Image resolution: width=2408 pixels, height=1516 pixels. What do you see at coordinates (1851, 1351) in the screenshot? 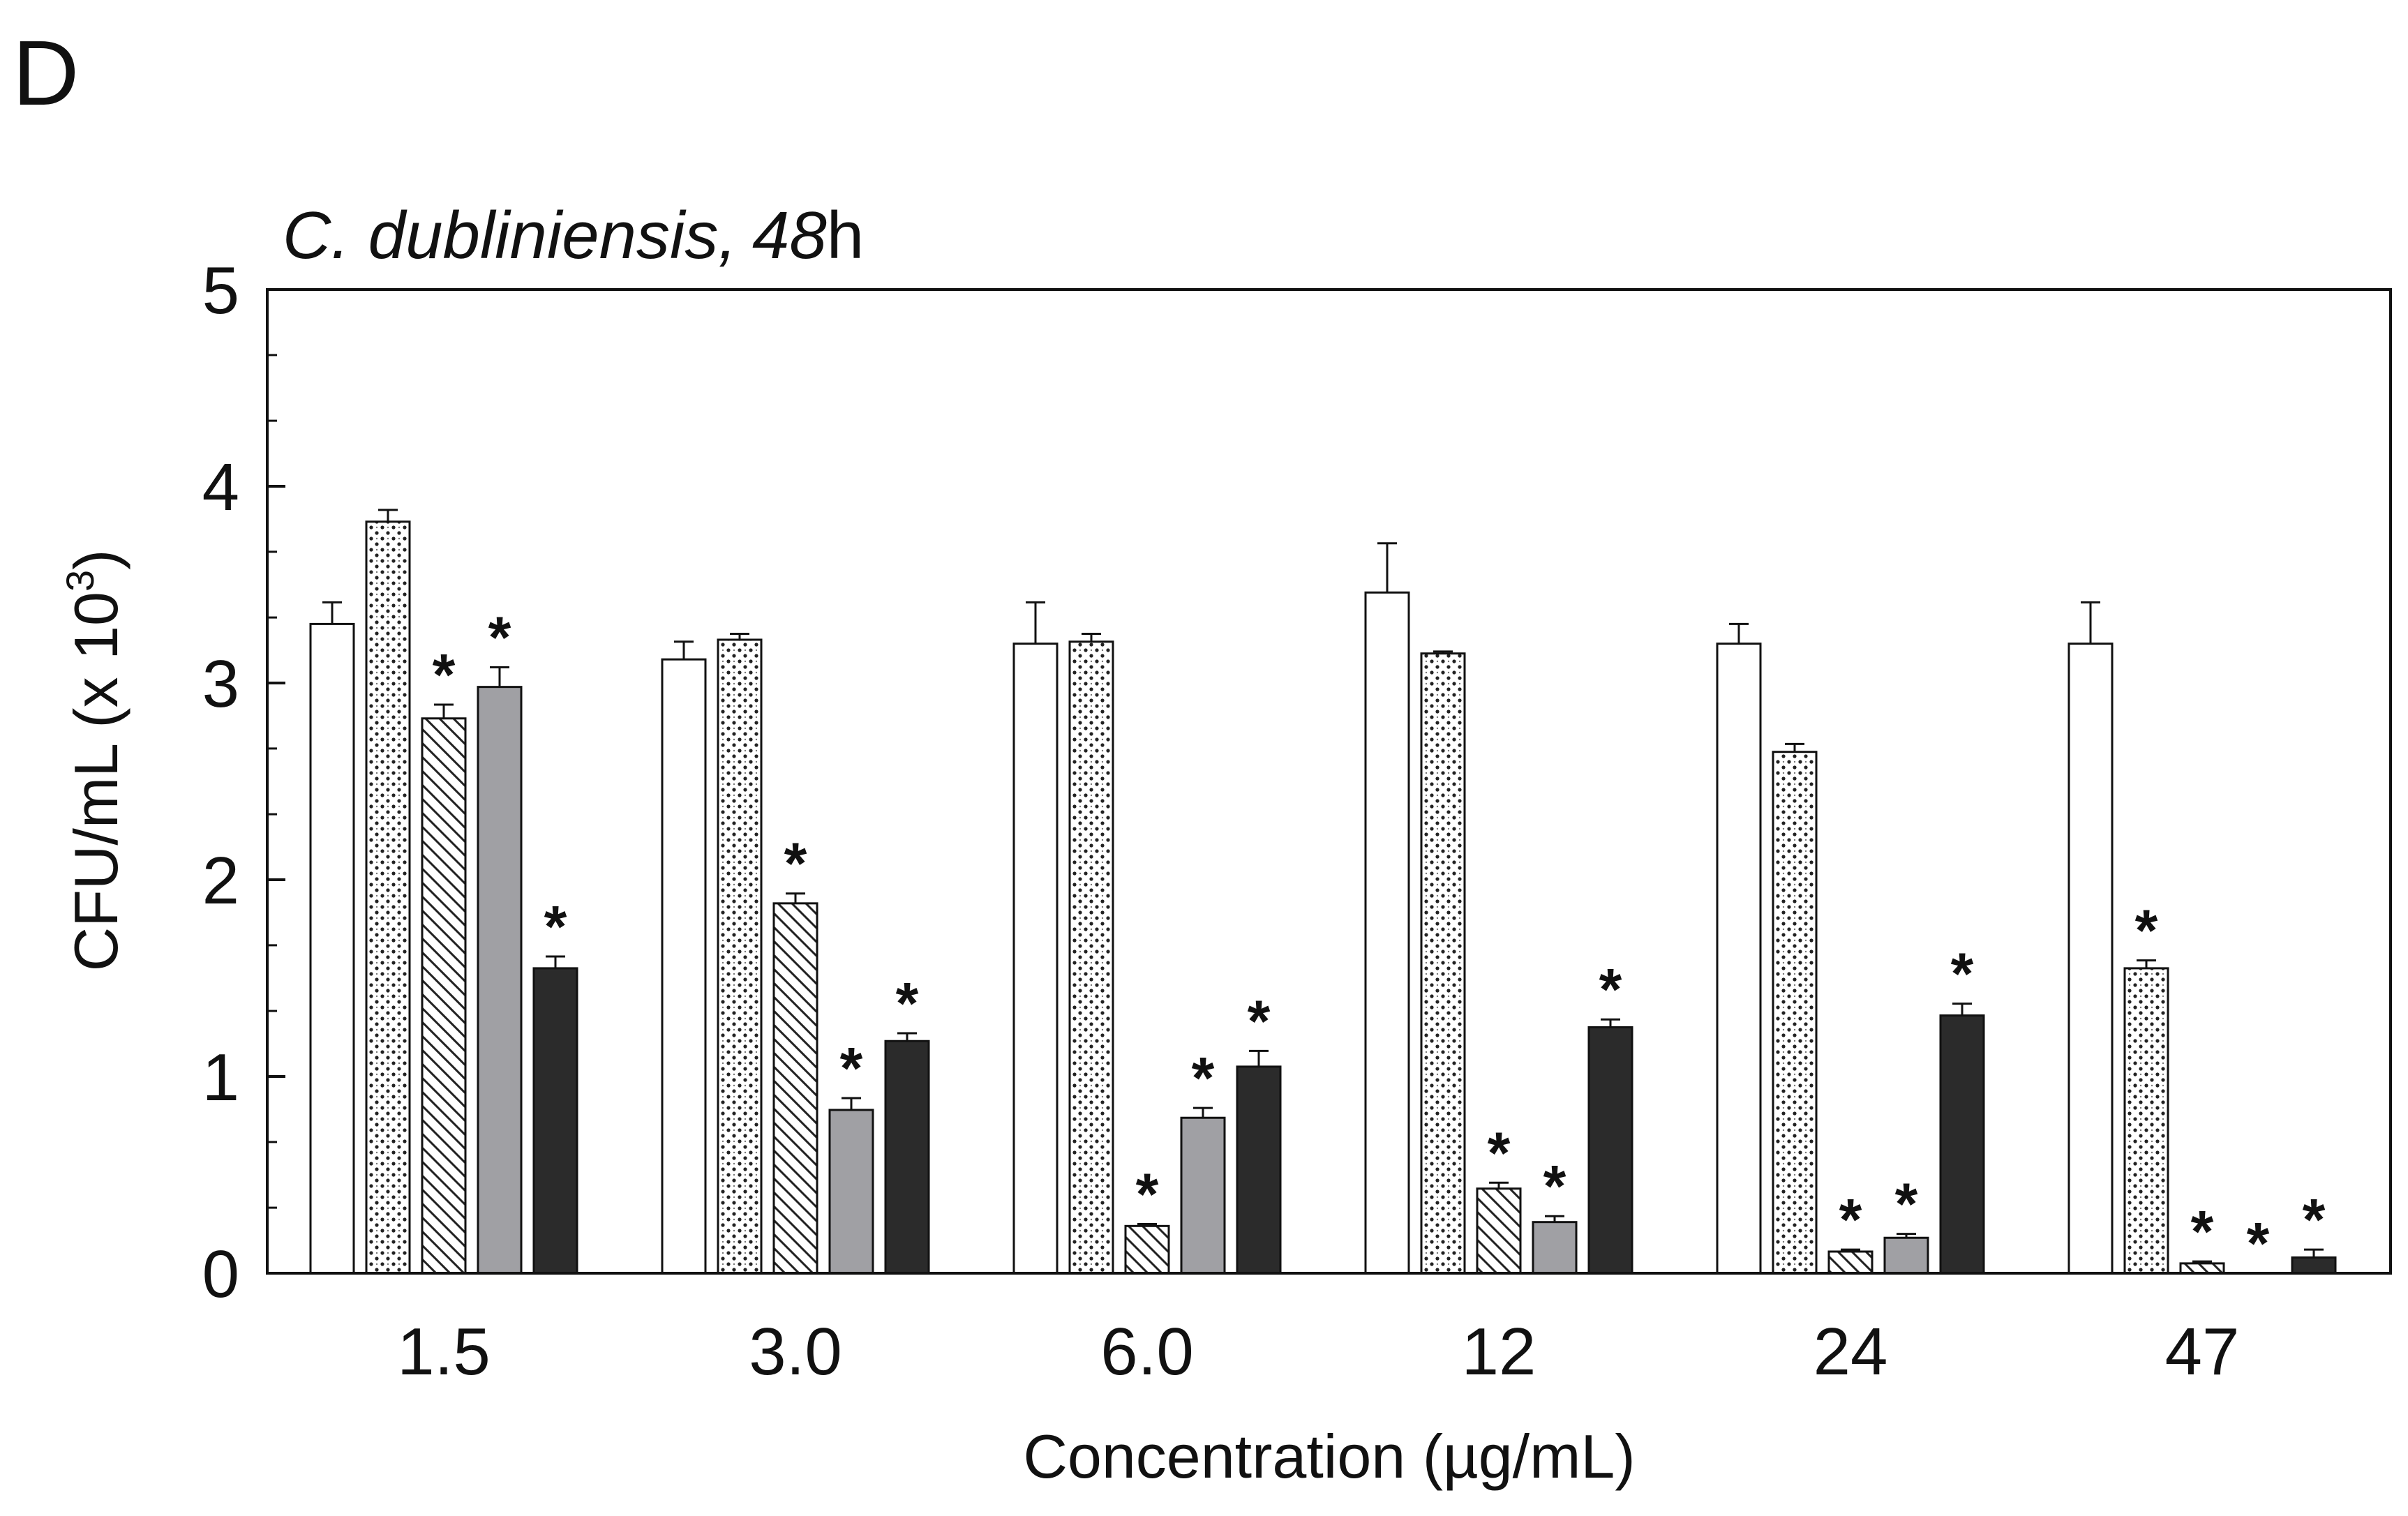
I see `x-tick-label: 24` at bounding box center [1851, 1351].